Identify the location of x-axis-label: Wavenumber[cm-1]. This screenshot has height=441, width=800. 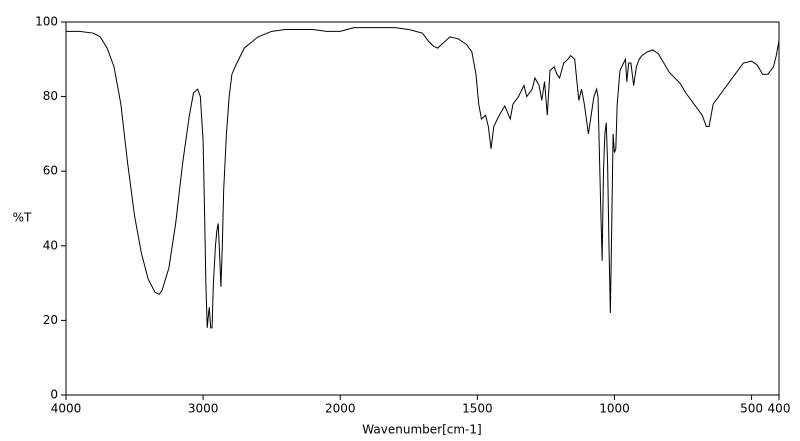
(421, 430).